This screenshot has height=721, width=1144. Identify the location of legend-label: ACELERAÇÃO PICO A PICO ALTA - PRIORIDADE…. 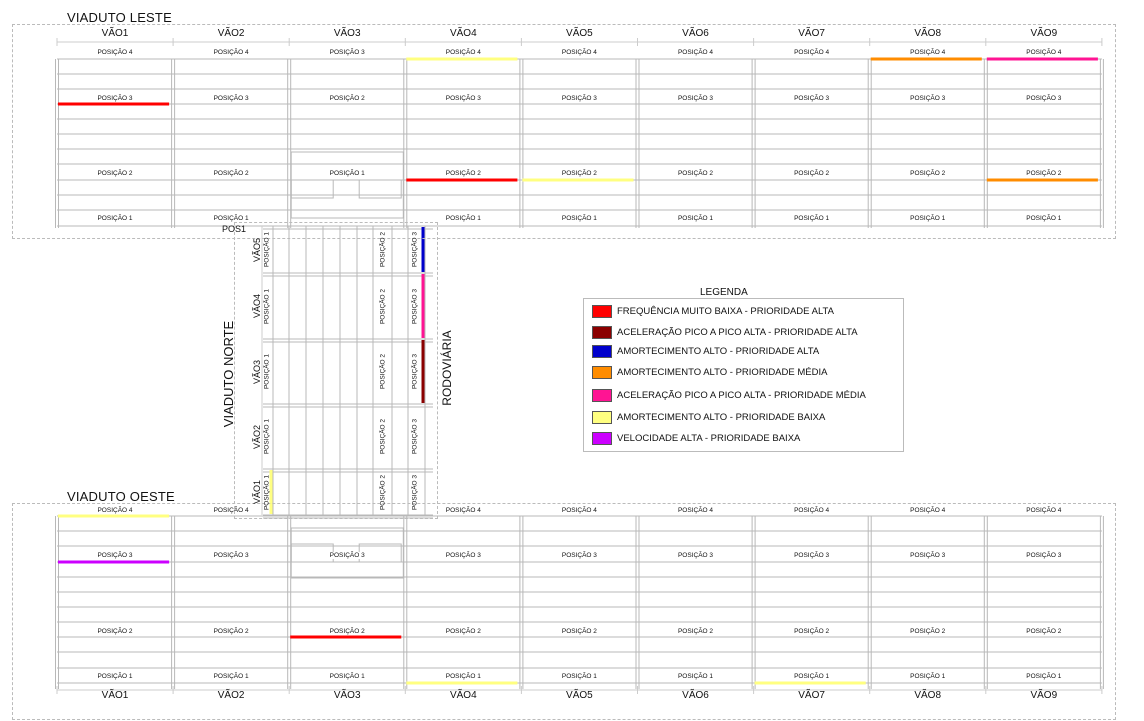
(741, 395).